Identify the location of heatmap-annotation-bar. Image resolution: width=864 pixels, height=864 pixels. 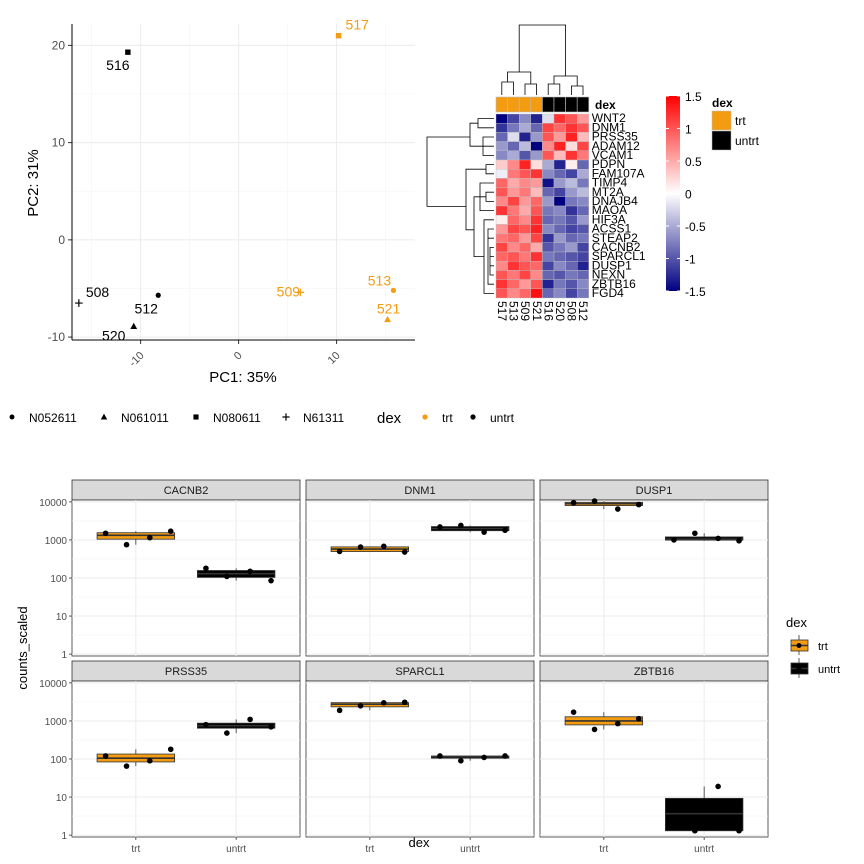
(542, 104).